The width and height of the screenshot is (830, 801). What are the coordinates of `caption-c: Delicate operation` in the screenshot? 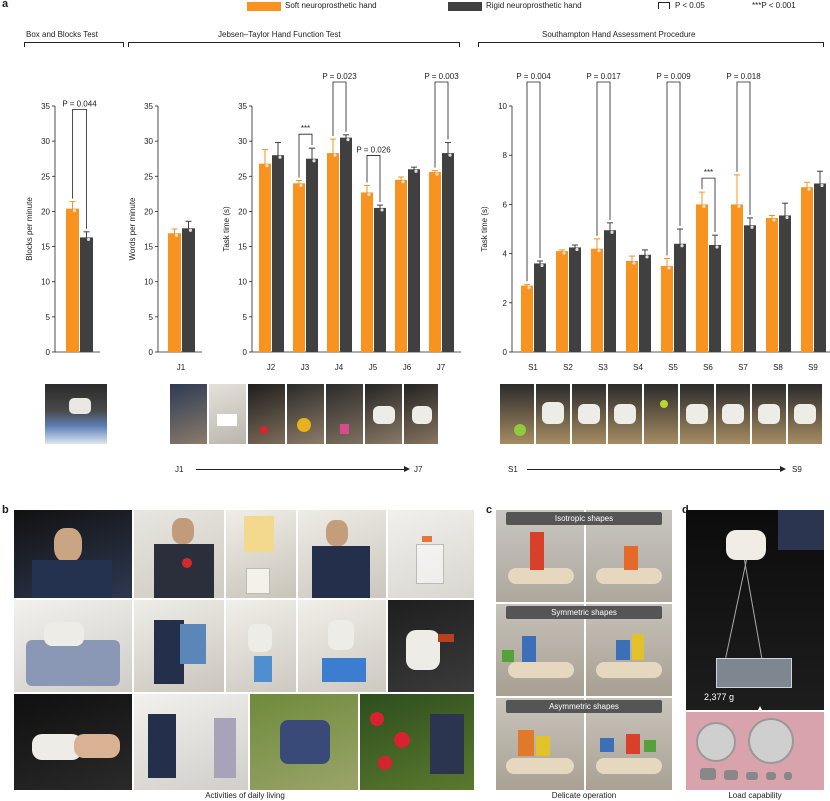 It's located at (584, 795).